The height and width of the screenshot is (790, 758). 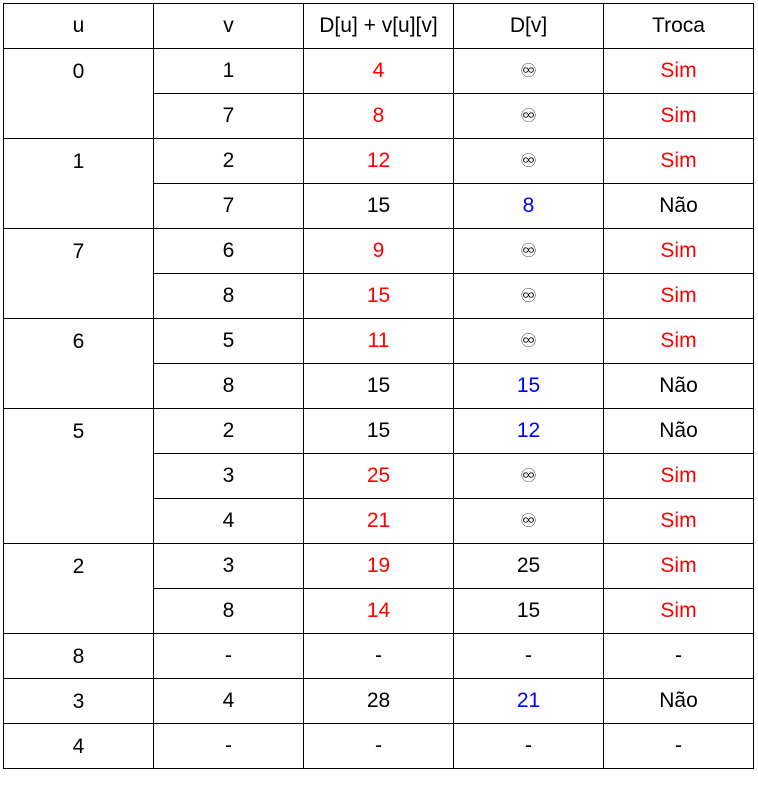 I want to click on cell-sum: 8, so click(x=378, y=116).